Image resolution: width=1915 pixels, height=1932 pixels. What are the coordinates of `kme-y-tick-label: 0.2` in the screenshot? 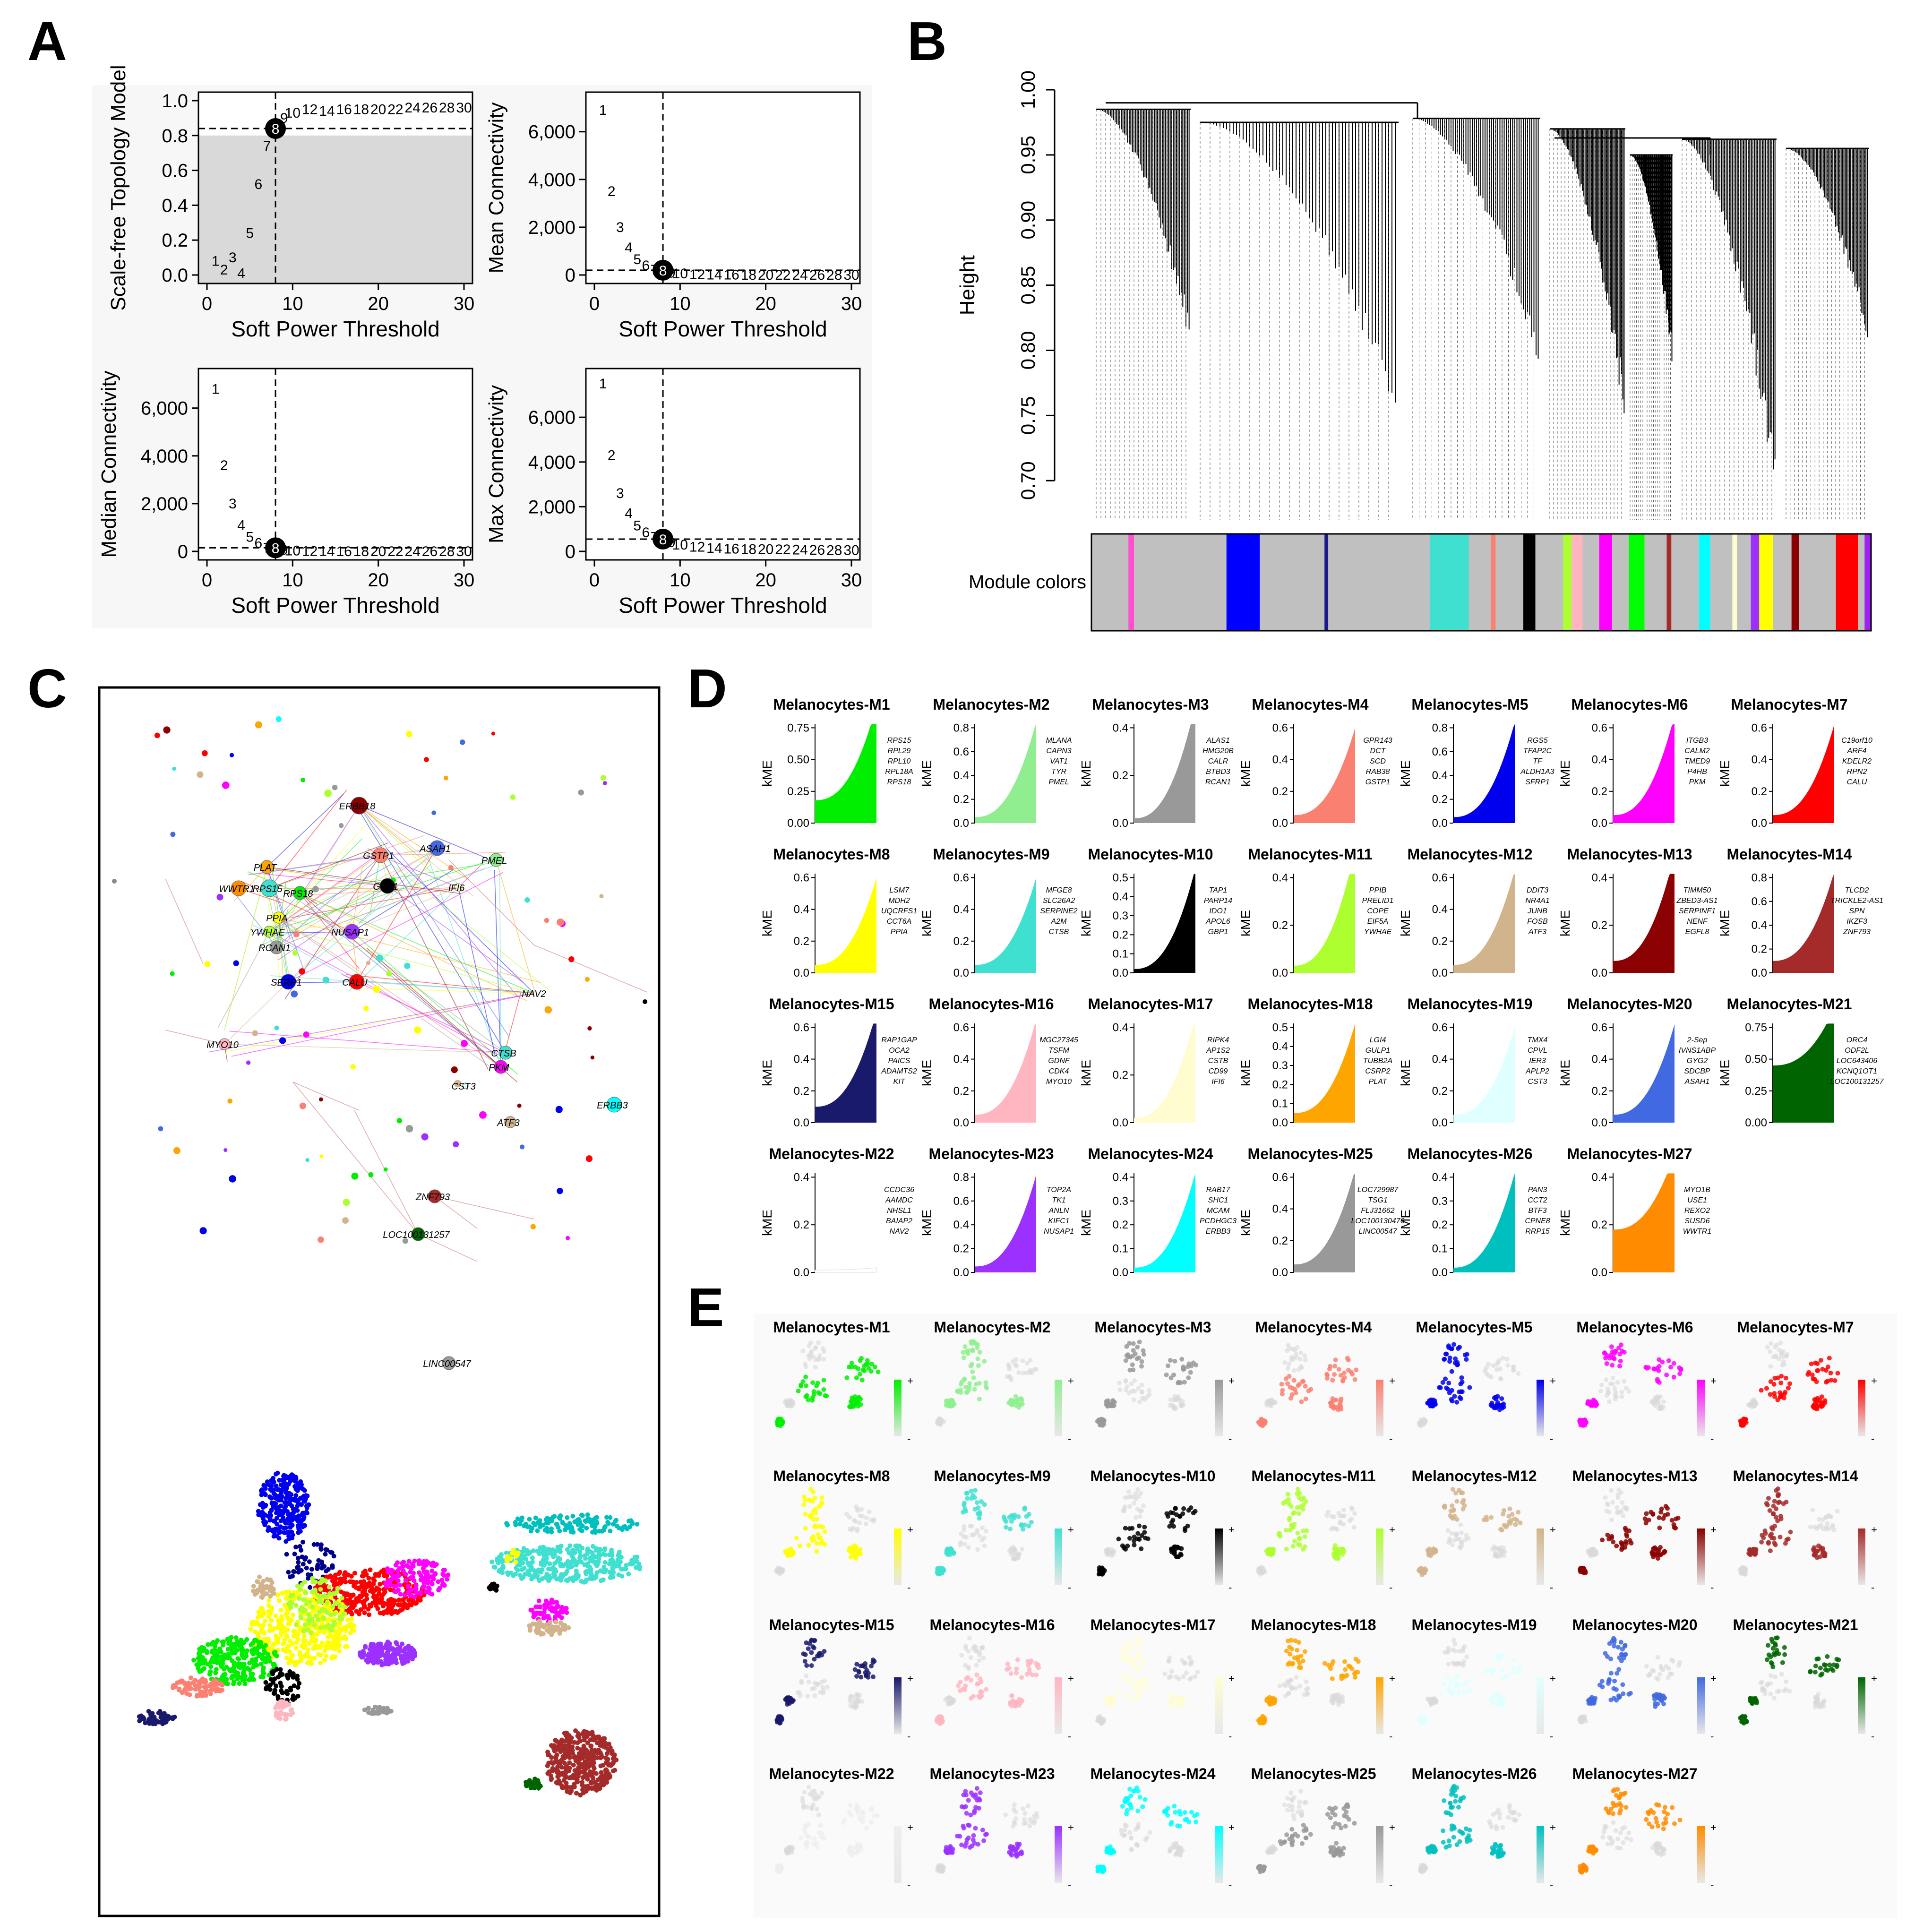 It's located at (961, 1249).